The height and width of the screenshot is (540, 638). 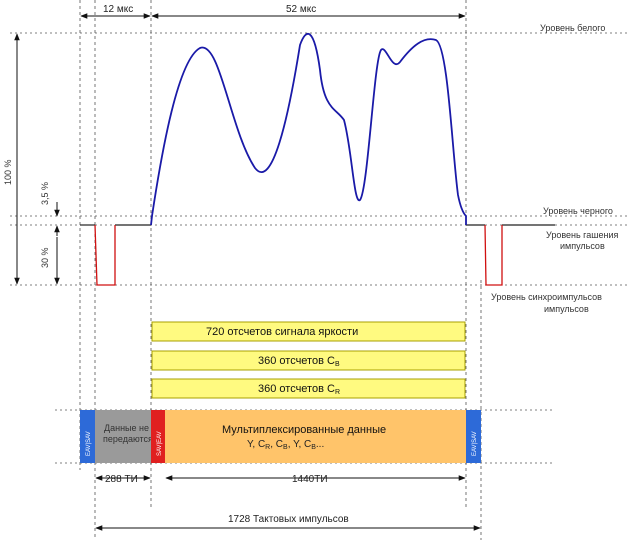 I want to click on cb-bar, so click(x=308, y=360).